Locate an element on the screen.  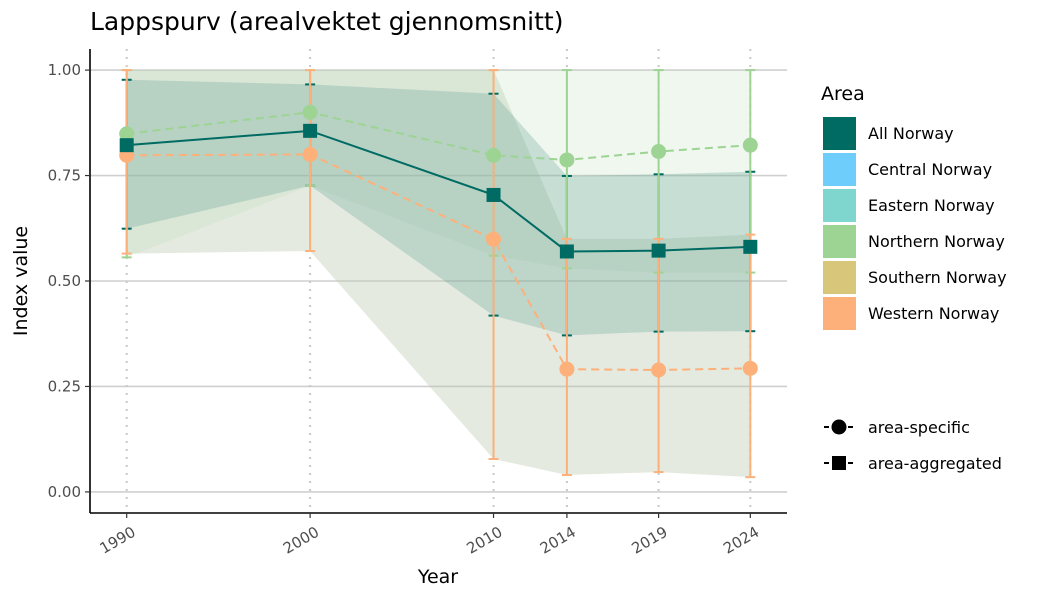
x-tick-label: 2019 is located at coordinates (650, 540).